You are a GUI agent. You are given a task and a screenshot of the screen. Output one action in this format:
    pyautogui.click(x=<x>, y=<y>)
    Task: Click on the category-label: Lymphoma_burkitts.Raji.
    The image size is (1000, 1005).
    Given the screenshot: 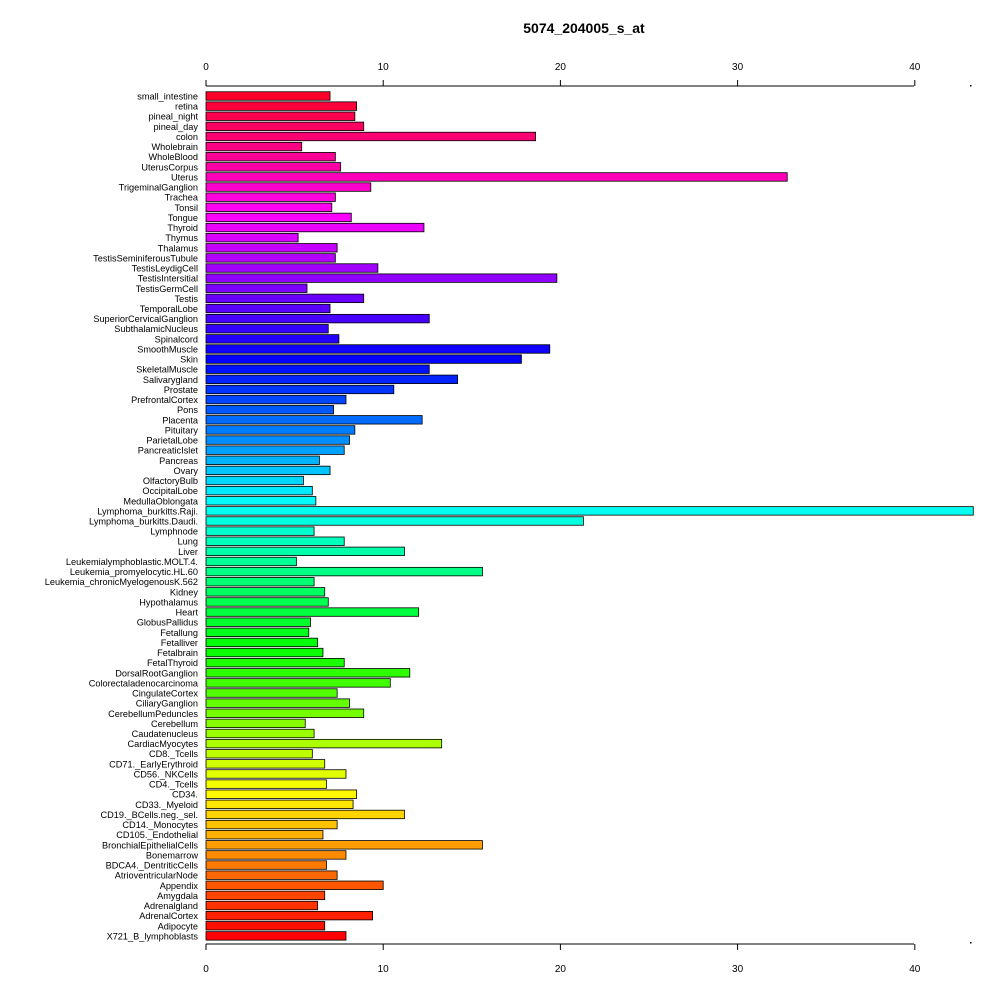 What is the action you would take?
    pyautogui.click(x=147, y=511)
    